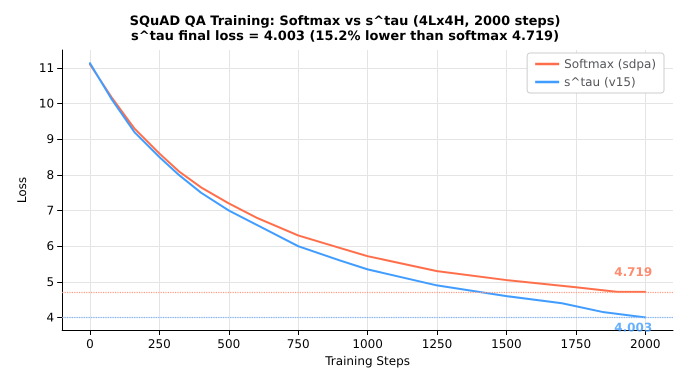  Describe the element at coordinates (610, 64) in the screenshot. I see `legend-label: Softmax (sdpa)` at that location.